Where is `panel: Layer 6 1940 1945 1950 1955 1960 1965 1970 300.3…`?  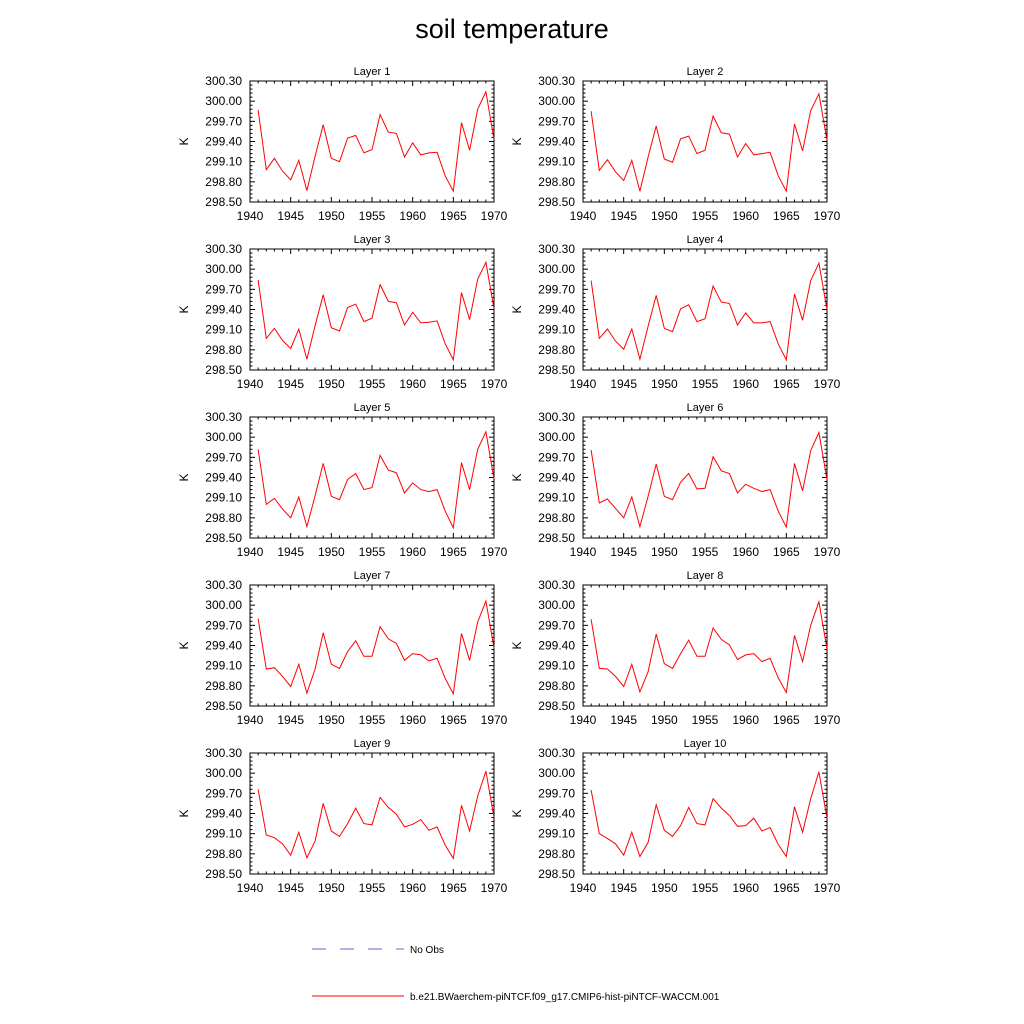
panel: Layer 6 1940 1945 1950 1955 1960 1965 1970 300.3… is located at coordinates (675, 480).